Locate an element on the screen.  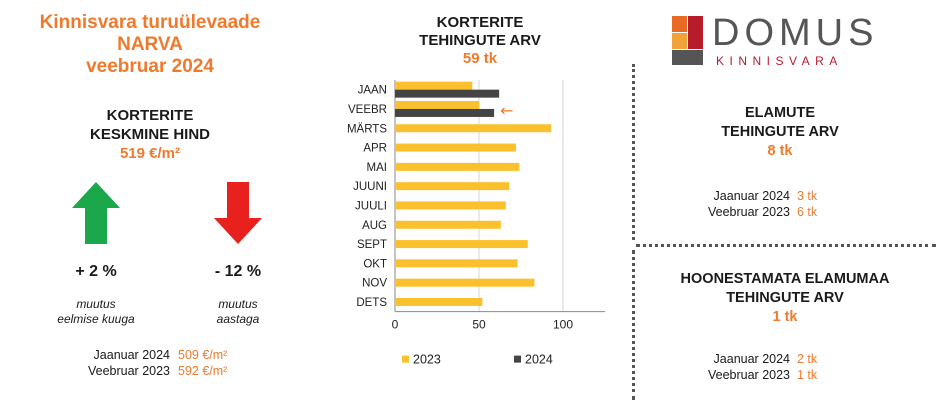
houses-compare-labels: Jaanuar 2024 Veebruar 2023 is located at coordinates (740, 204).